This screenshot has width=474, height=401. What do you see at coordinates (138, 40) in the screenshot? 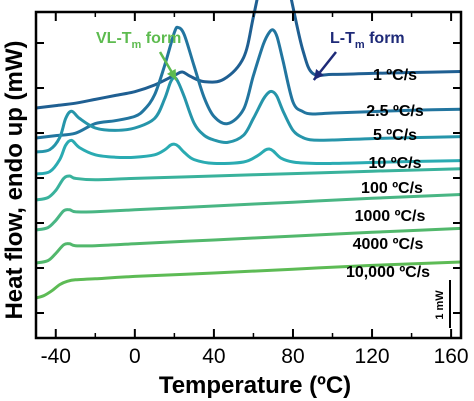
I see `annotation-label: VL-Tm form` at bounding box center [138, 40].